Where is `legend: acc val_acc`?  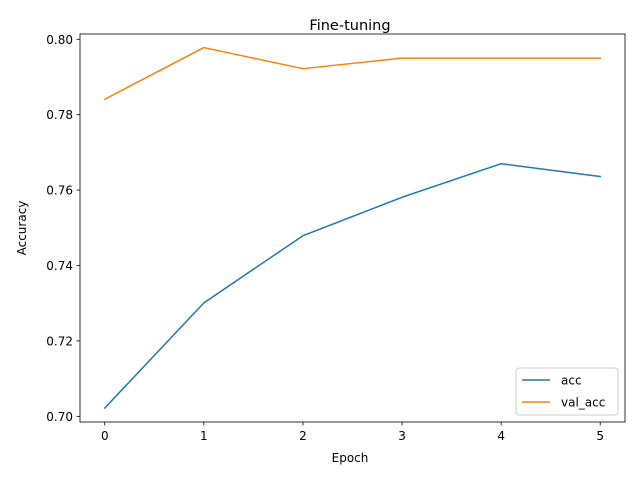
legend: acc val_acc is located at coordinates (567, 391).